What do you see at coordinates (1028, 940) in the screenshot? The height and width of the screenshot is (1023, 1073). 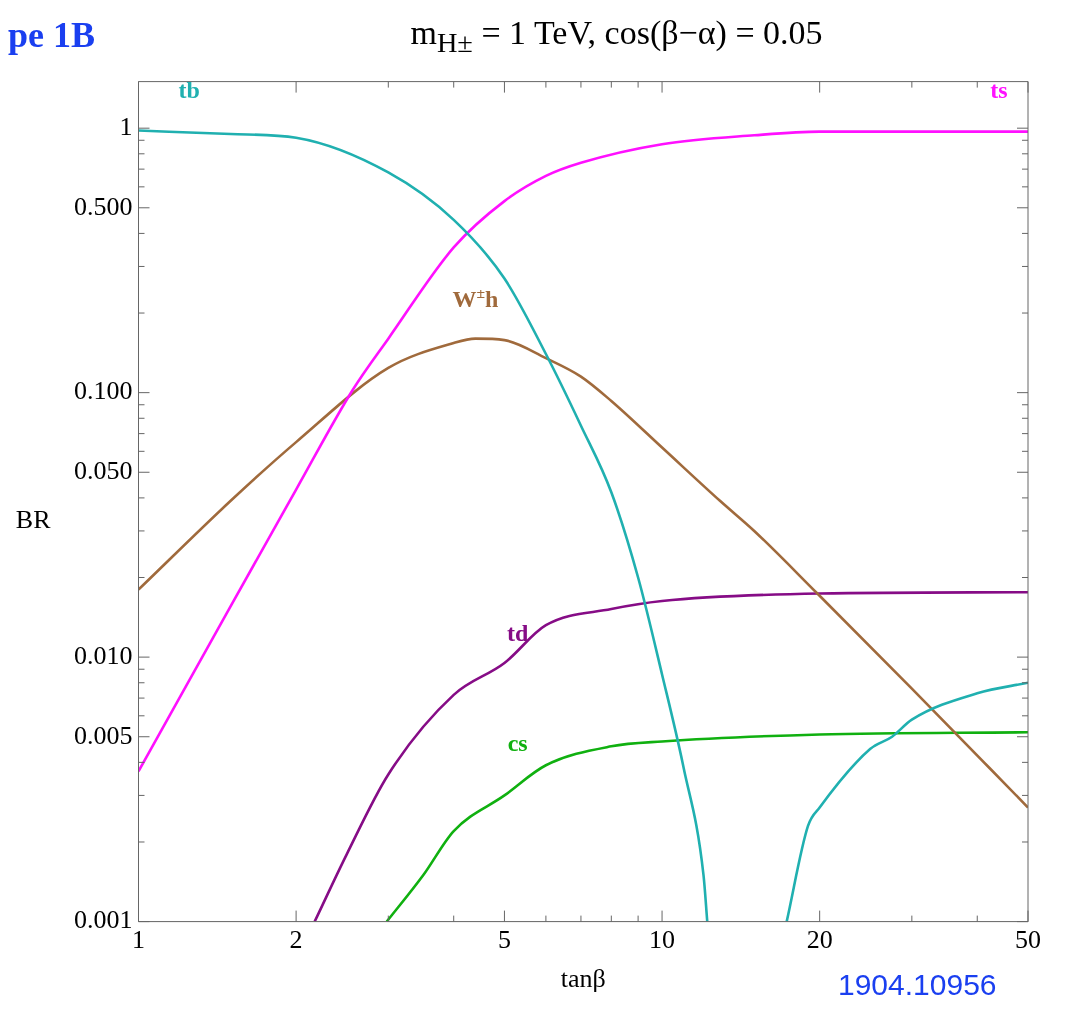 I see `x-tick-label: 50` at bounding box center [1028, 940].